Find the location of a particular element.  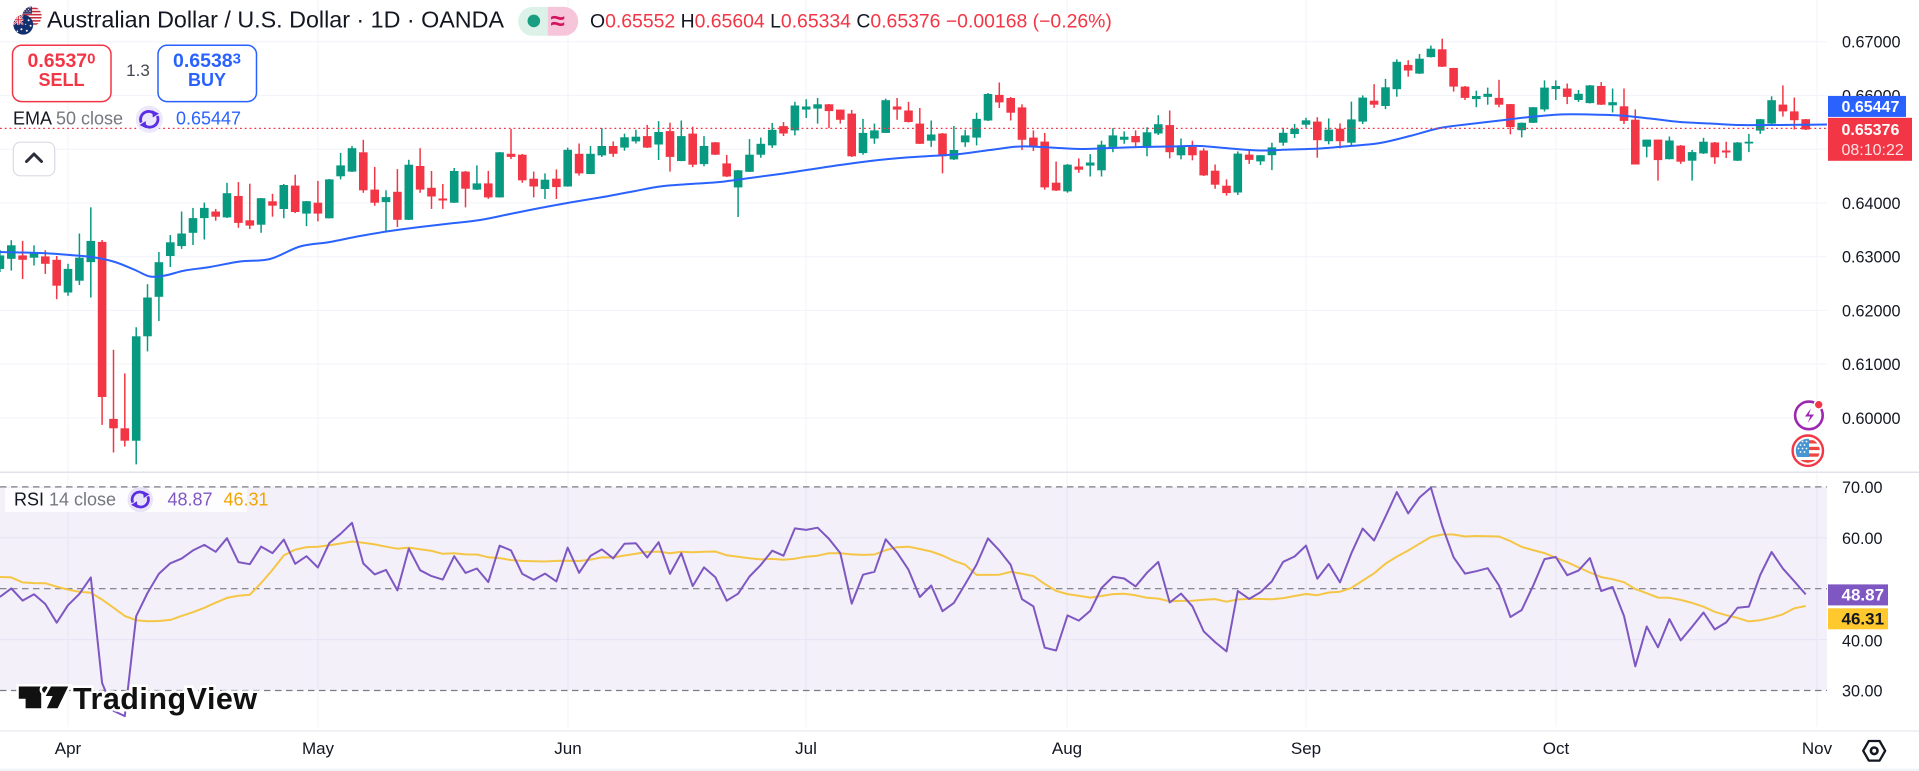

svg-text: RSI 14 close is located at coordinates (65, 500).